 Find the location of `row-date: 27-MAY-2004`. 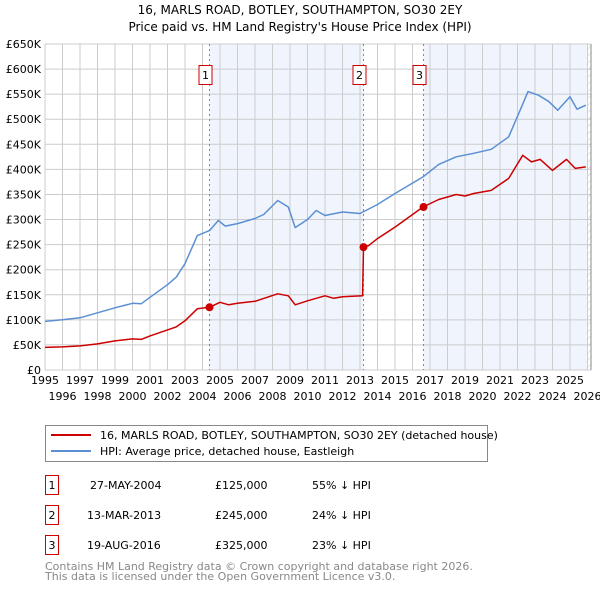

row-date: 27-MAY-2004 is located at coordinates (126, 485).